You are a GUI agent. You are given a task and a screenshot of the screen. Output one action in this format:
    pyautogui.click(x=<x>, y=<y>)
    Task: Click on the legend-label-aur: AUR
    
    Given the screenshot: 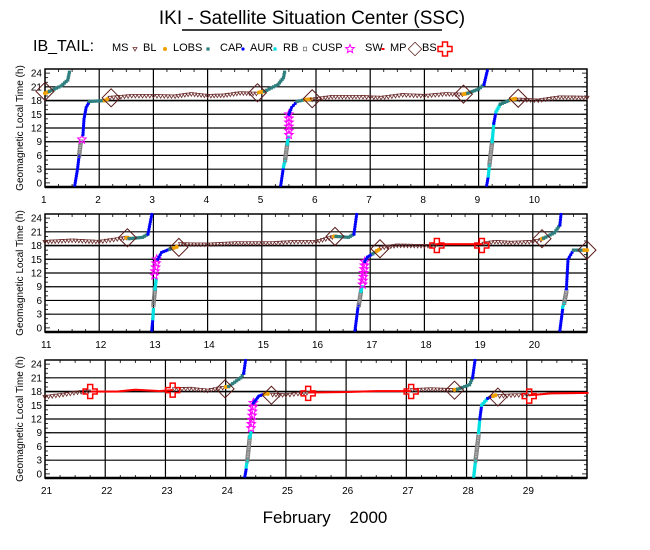 What is the action you would take?
    pyautogui.click(x=261, y=48)
    